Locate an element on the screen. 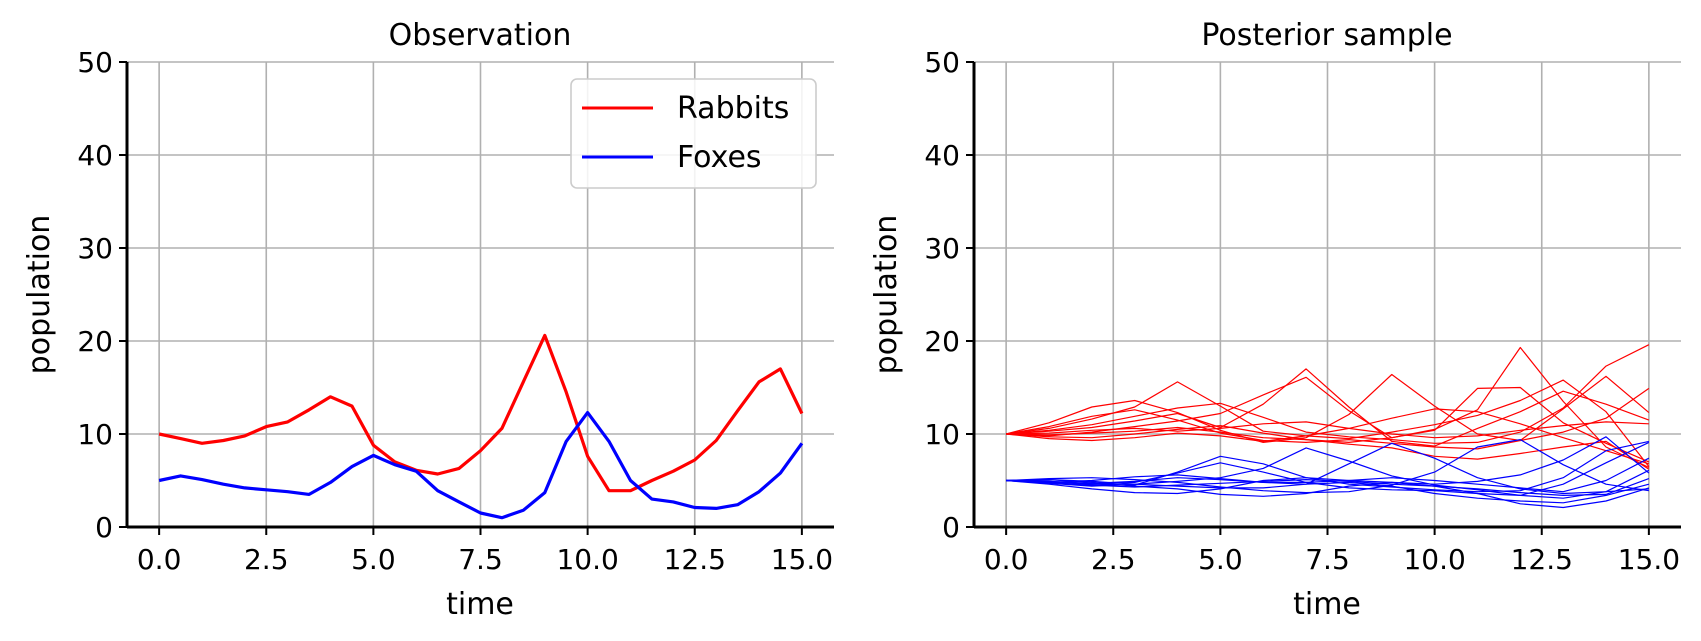  posterior-x-label: time is located at coordinates (1327, 604).